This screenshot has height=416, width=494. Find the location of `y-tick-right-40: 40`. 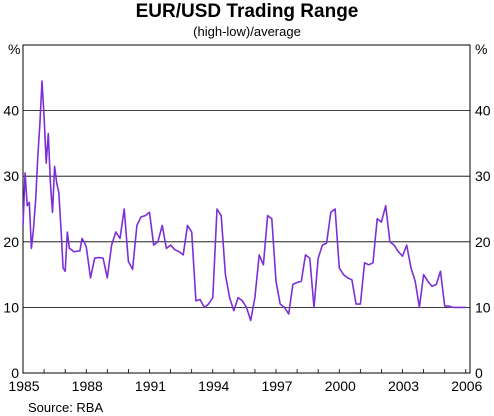

y-tick-right-40: 40 is located at coordinates (483, 111).